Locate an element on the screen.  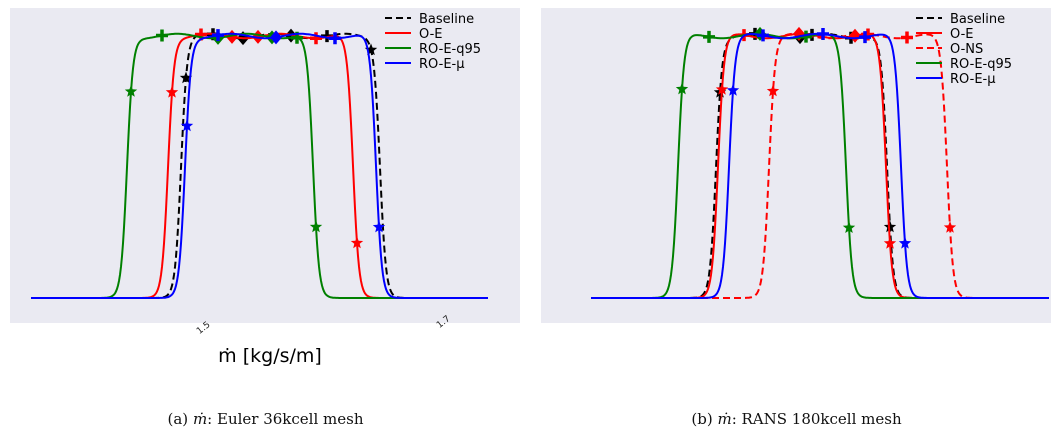
legend-label-2: RO-E-q95 is located at coordinates (450, 49).